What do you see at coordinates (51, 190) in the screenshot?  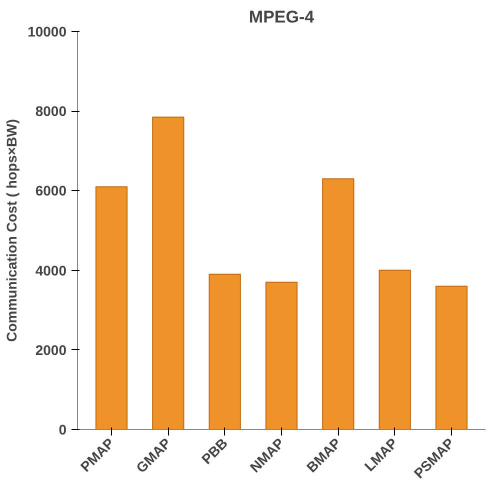 I see `y-tick-label: 6000` at bounding box center [51, 190].